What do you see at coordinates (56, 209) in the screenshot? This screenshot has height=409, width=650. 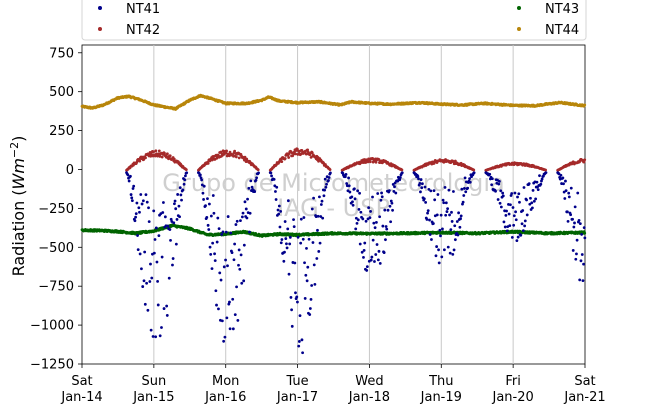 I see `y-tick-label: −250` at bounding box center [56, 209].